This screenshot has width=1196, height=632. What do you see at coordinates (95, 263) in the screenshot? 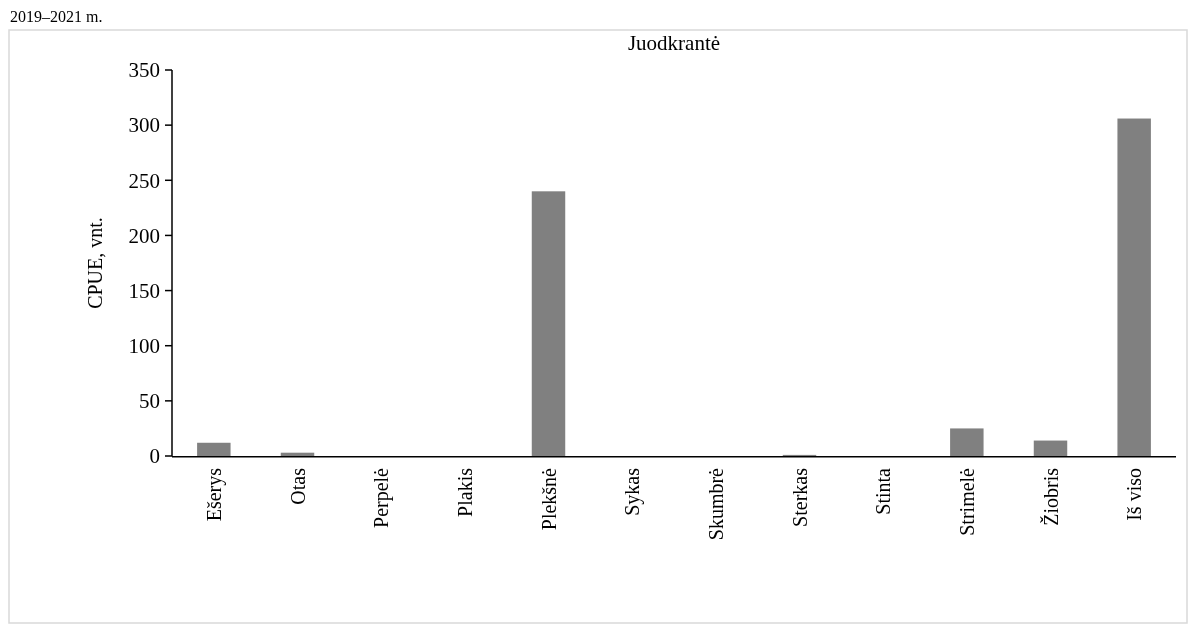
I see `y-axis-title: CPUE, vnt.` at bounding box center [95, 263].